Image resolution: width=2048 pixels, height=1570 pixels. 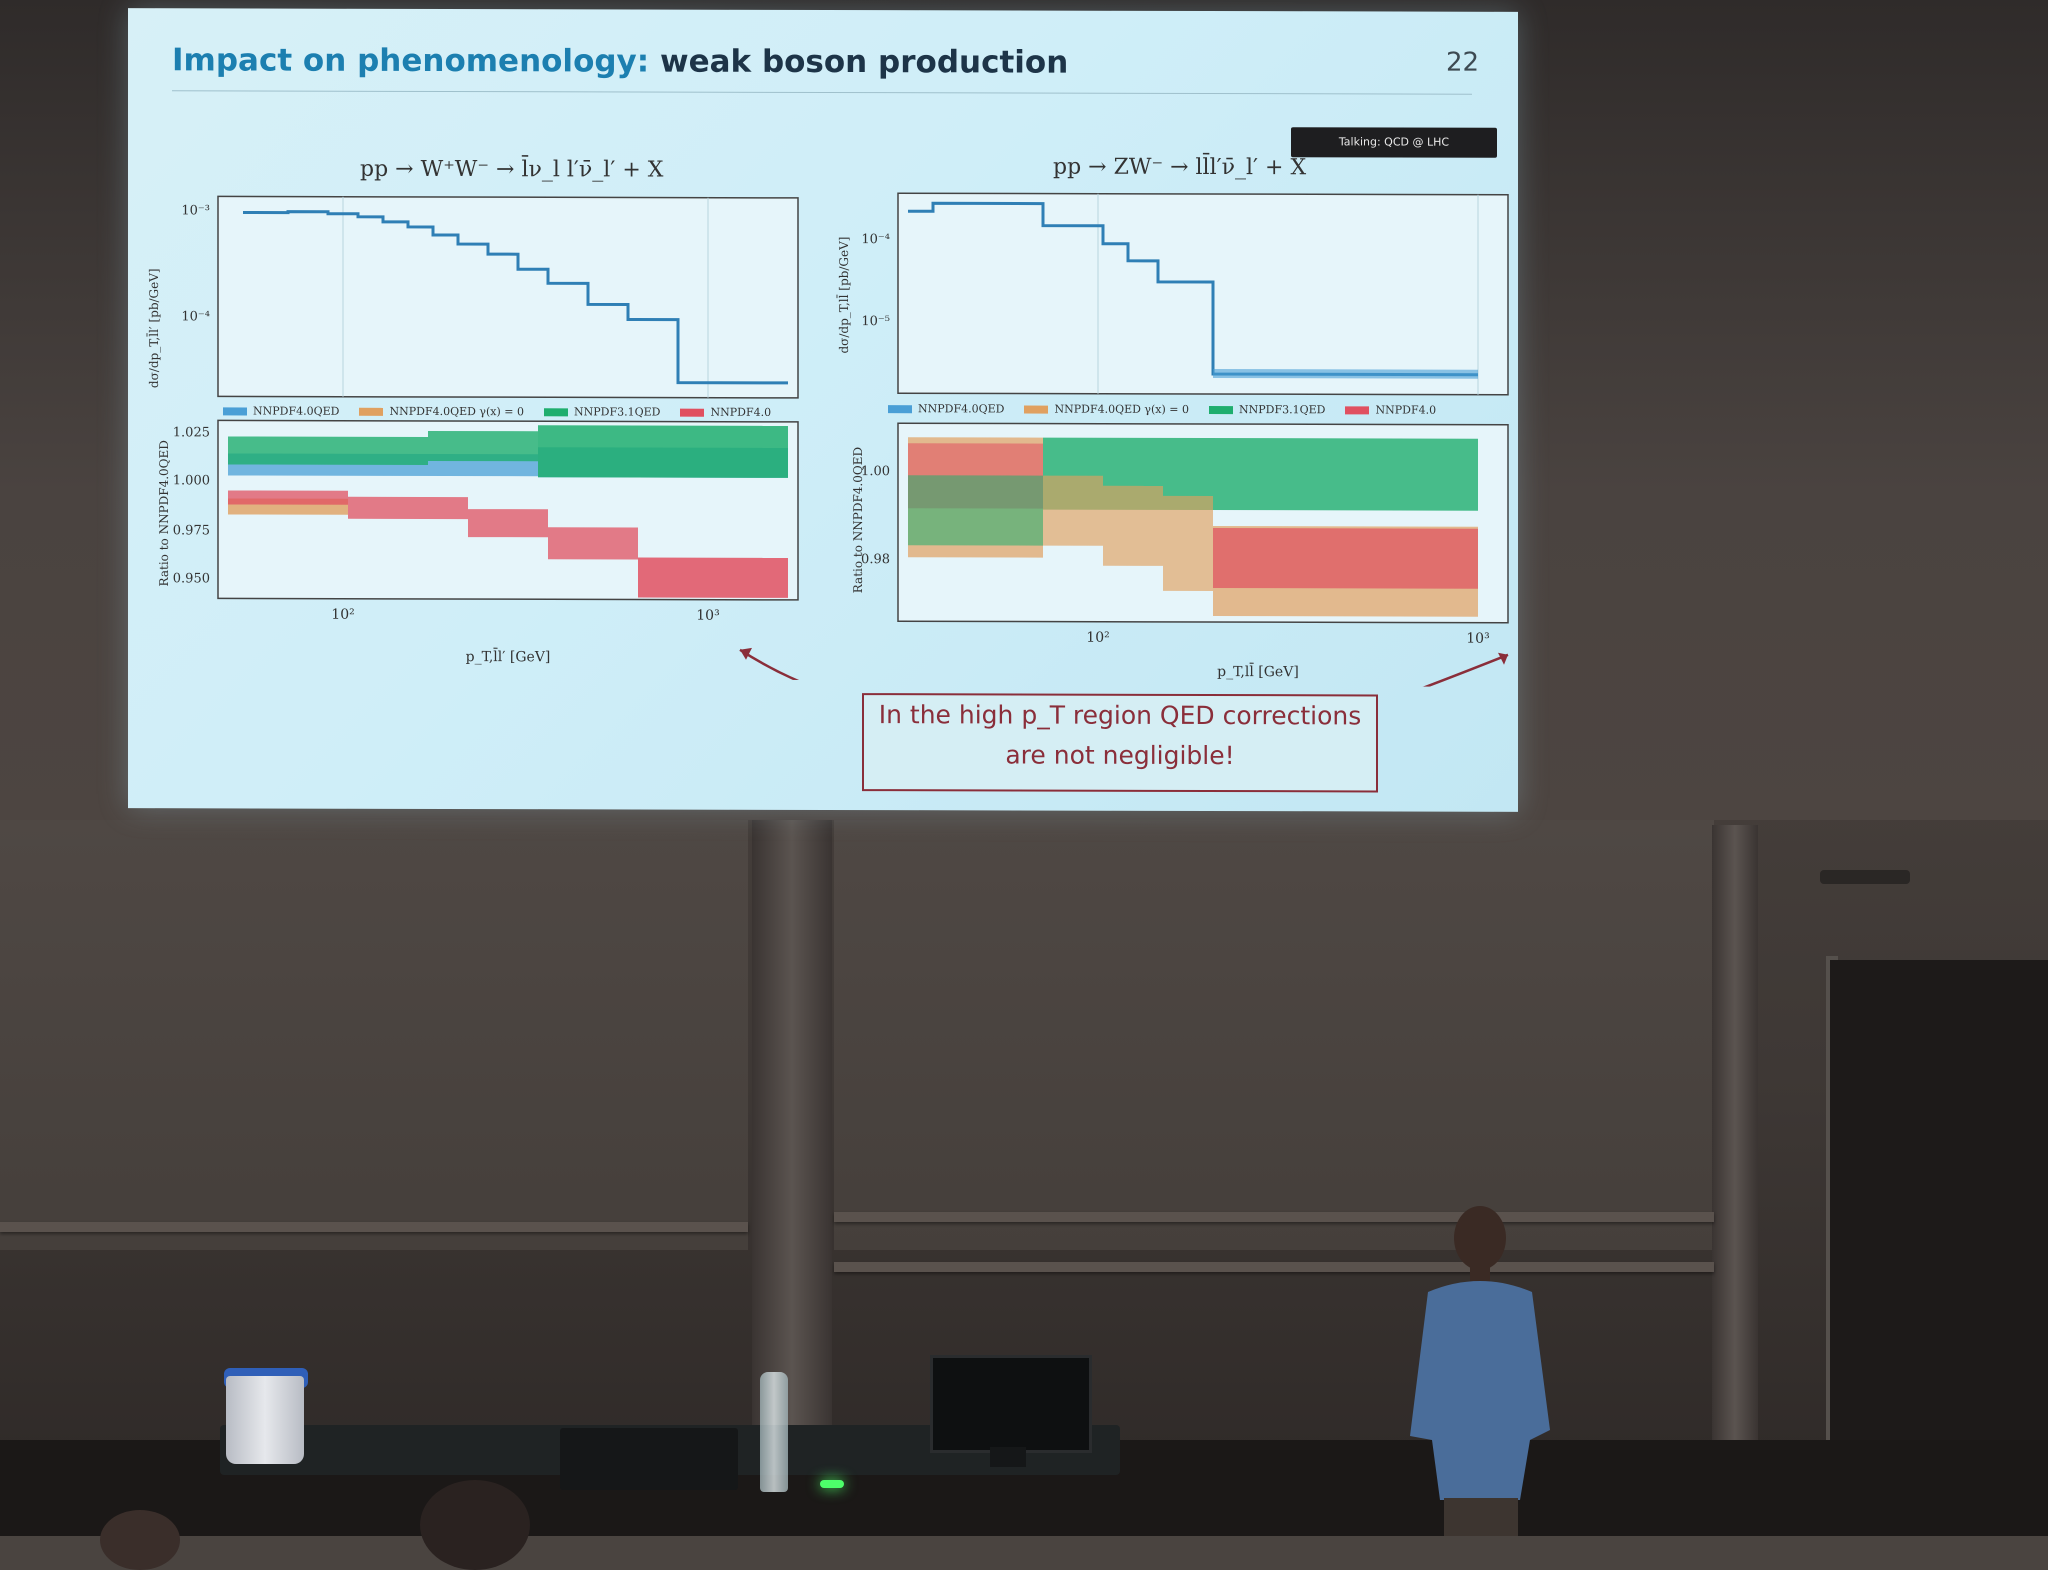 What do you see at coordinates (195, 316) in the screenshot?
I see `left-top-tick-1: 10⁻⁴` at bounding box center [195, 316].